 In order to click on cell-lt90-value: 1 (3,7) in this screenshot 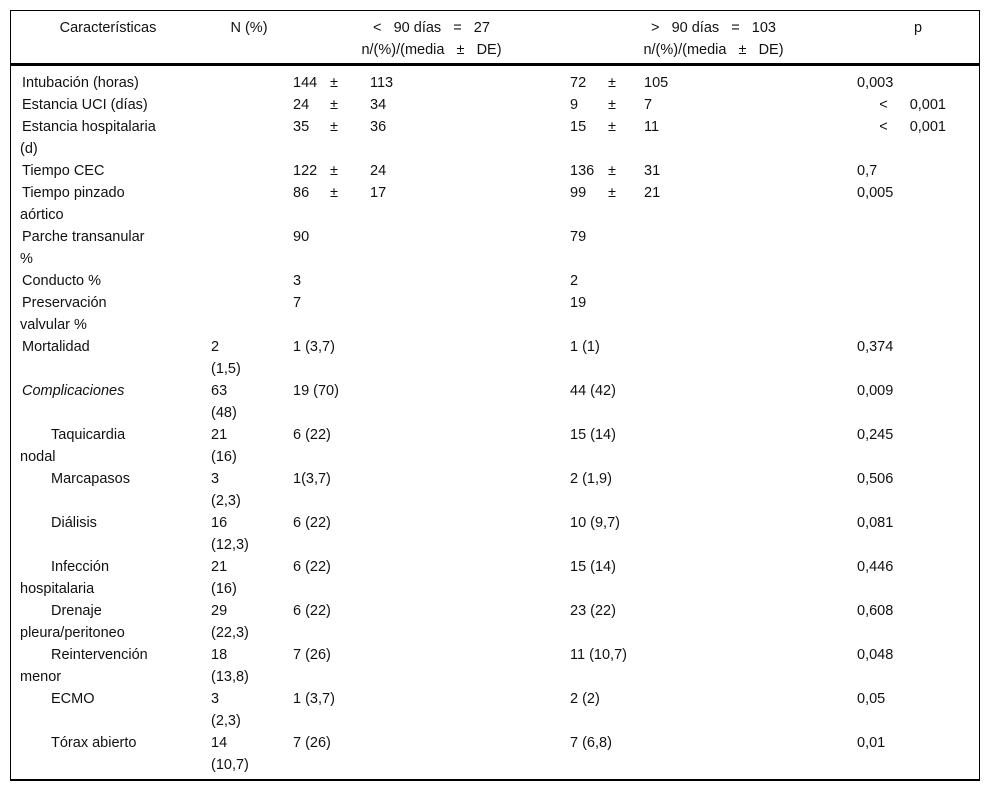, I will do `click(431, 358)`.